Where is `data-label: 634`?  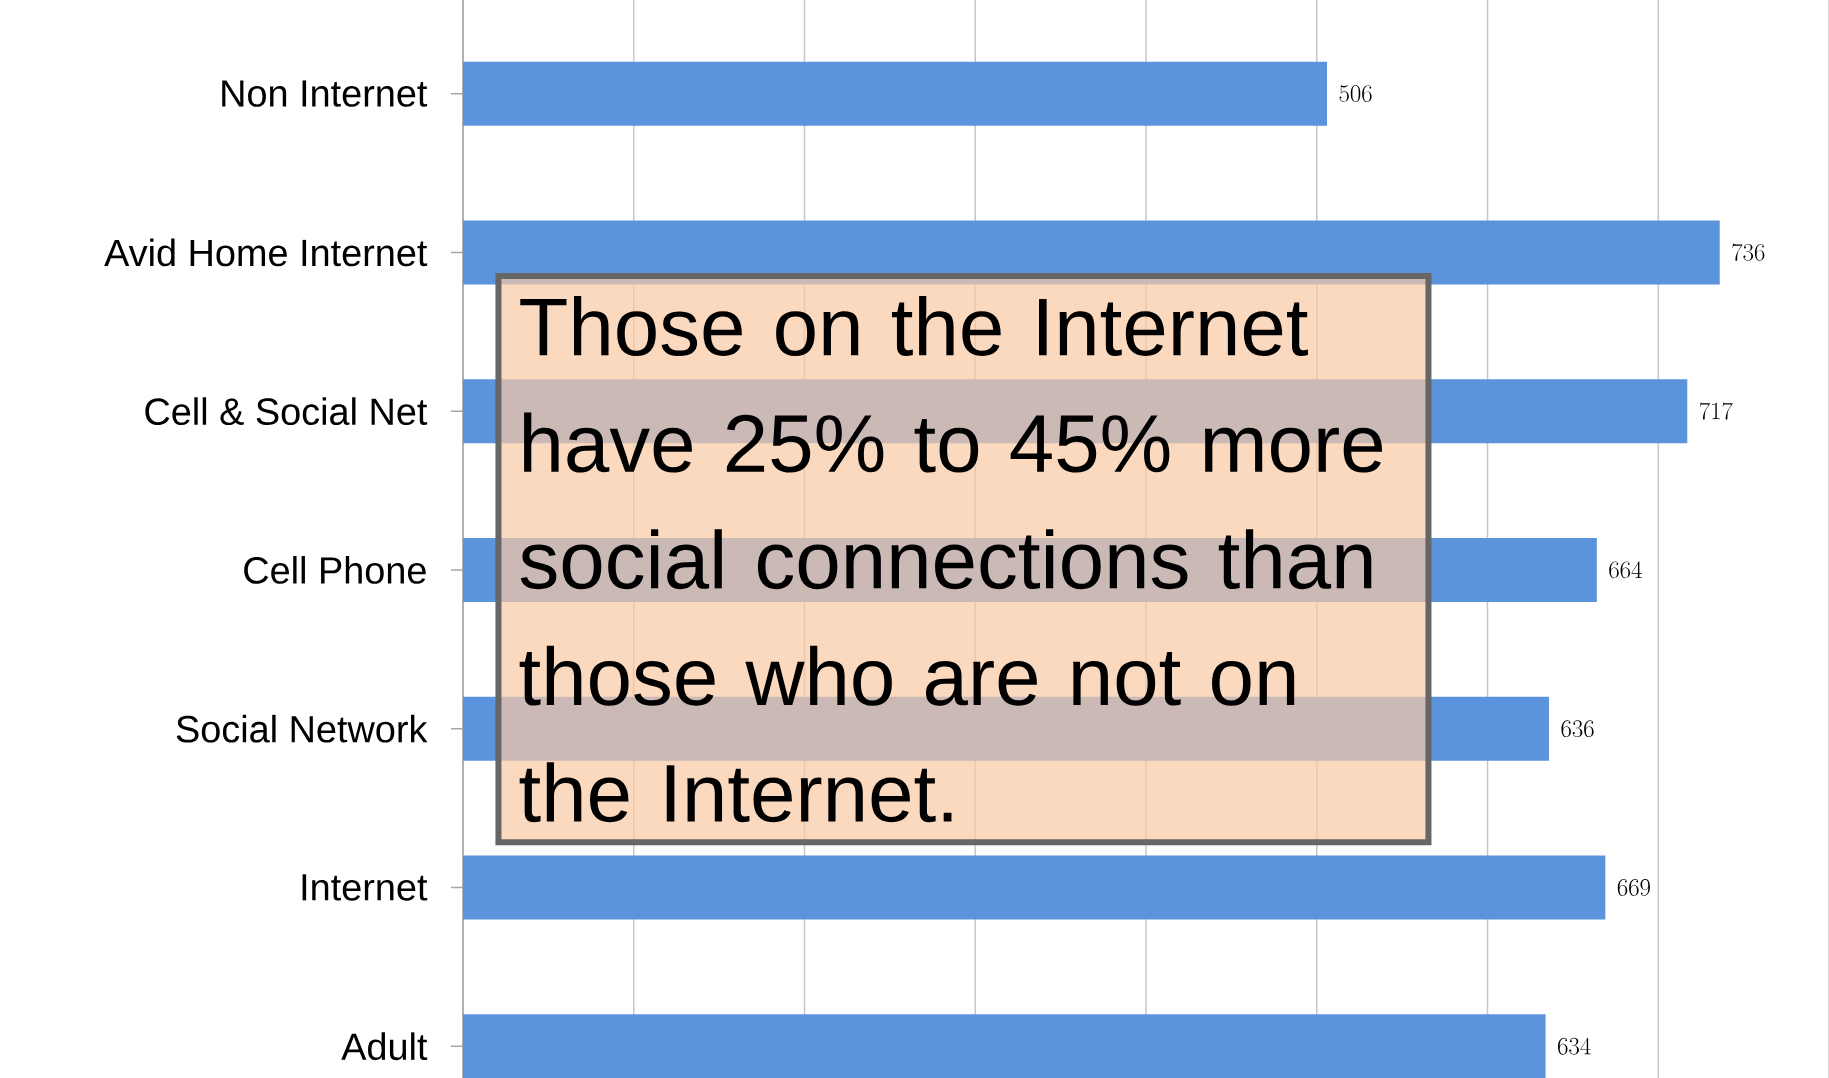 data-label: 634 is located at coordinates (1574, 1046).